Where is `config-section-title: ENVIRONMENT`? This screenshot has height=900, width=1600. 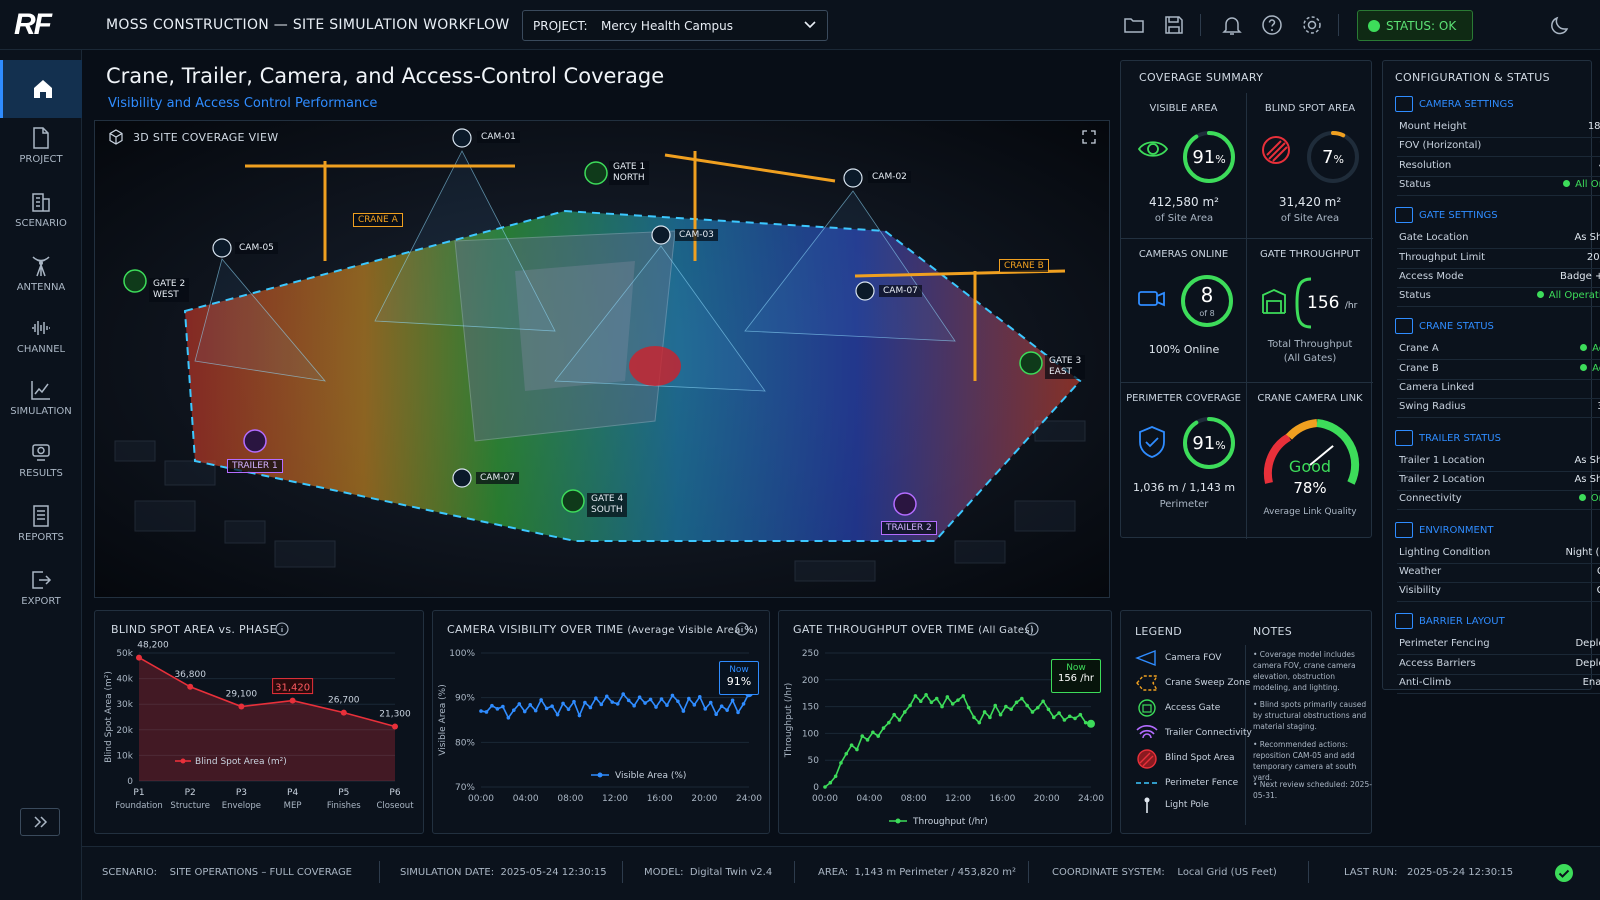 config-section-title: ENVIRONMENT is located at coordinates (1456, 530).